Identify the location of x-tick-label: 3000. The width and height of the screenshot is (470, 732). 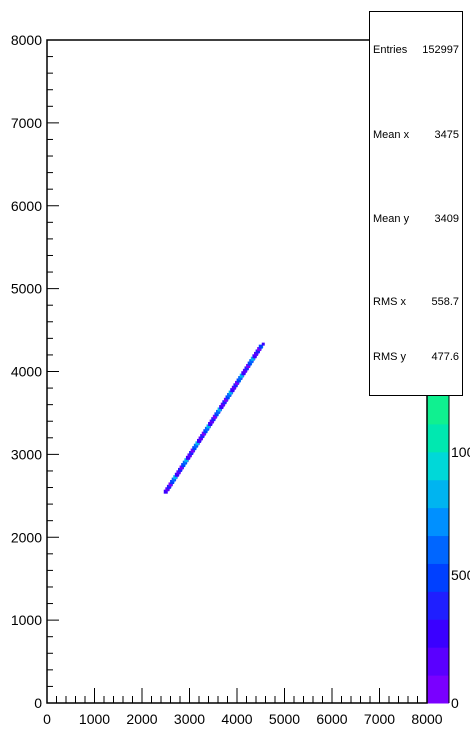
(189, 719).